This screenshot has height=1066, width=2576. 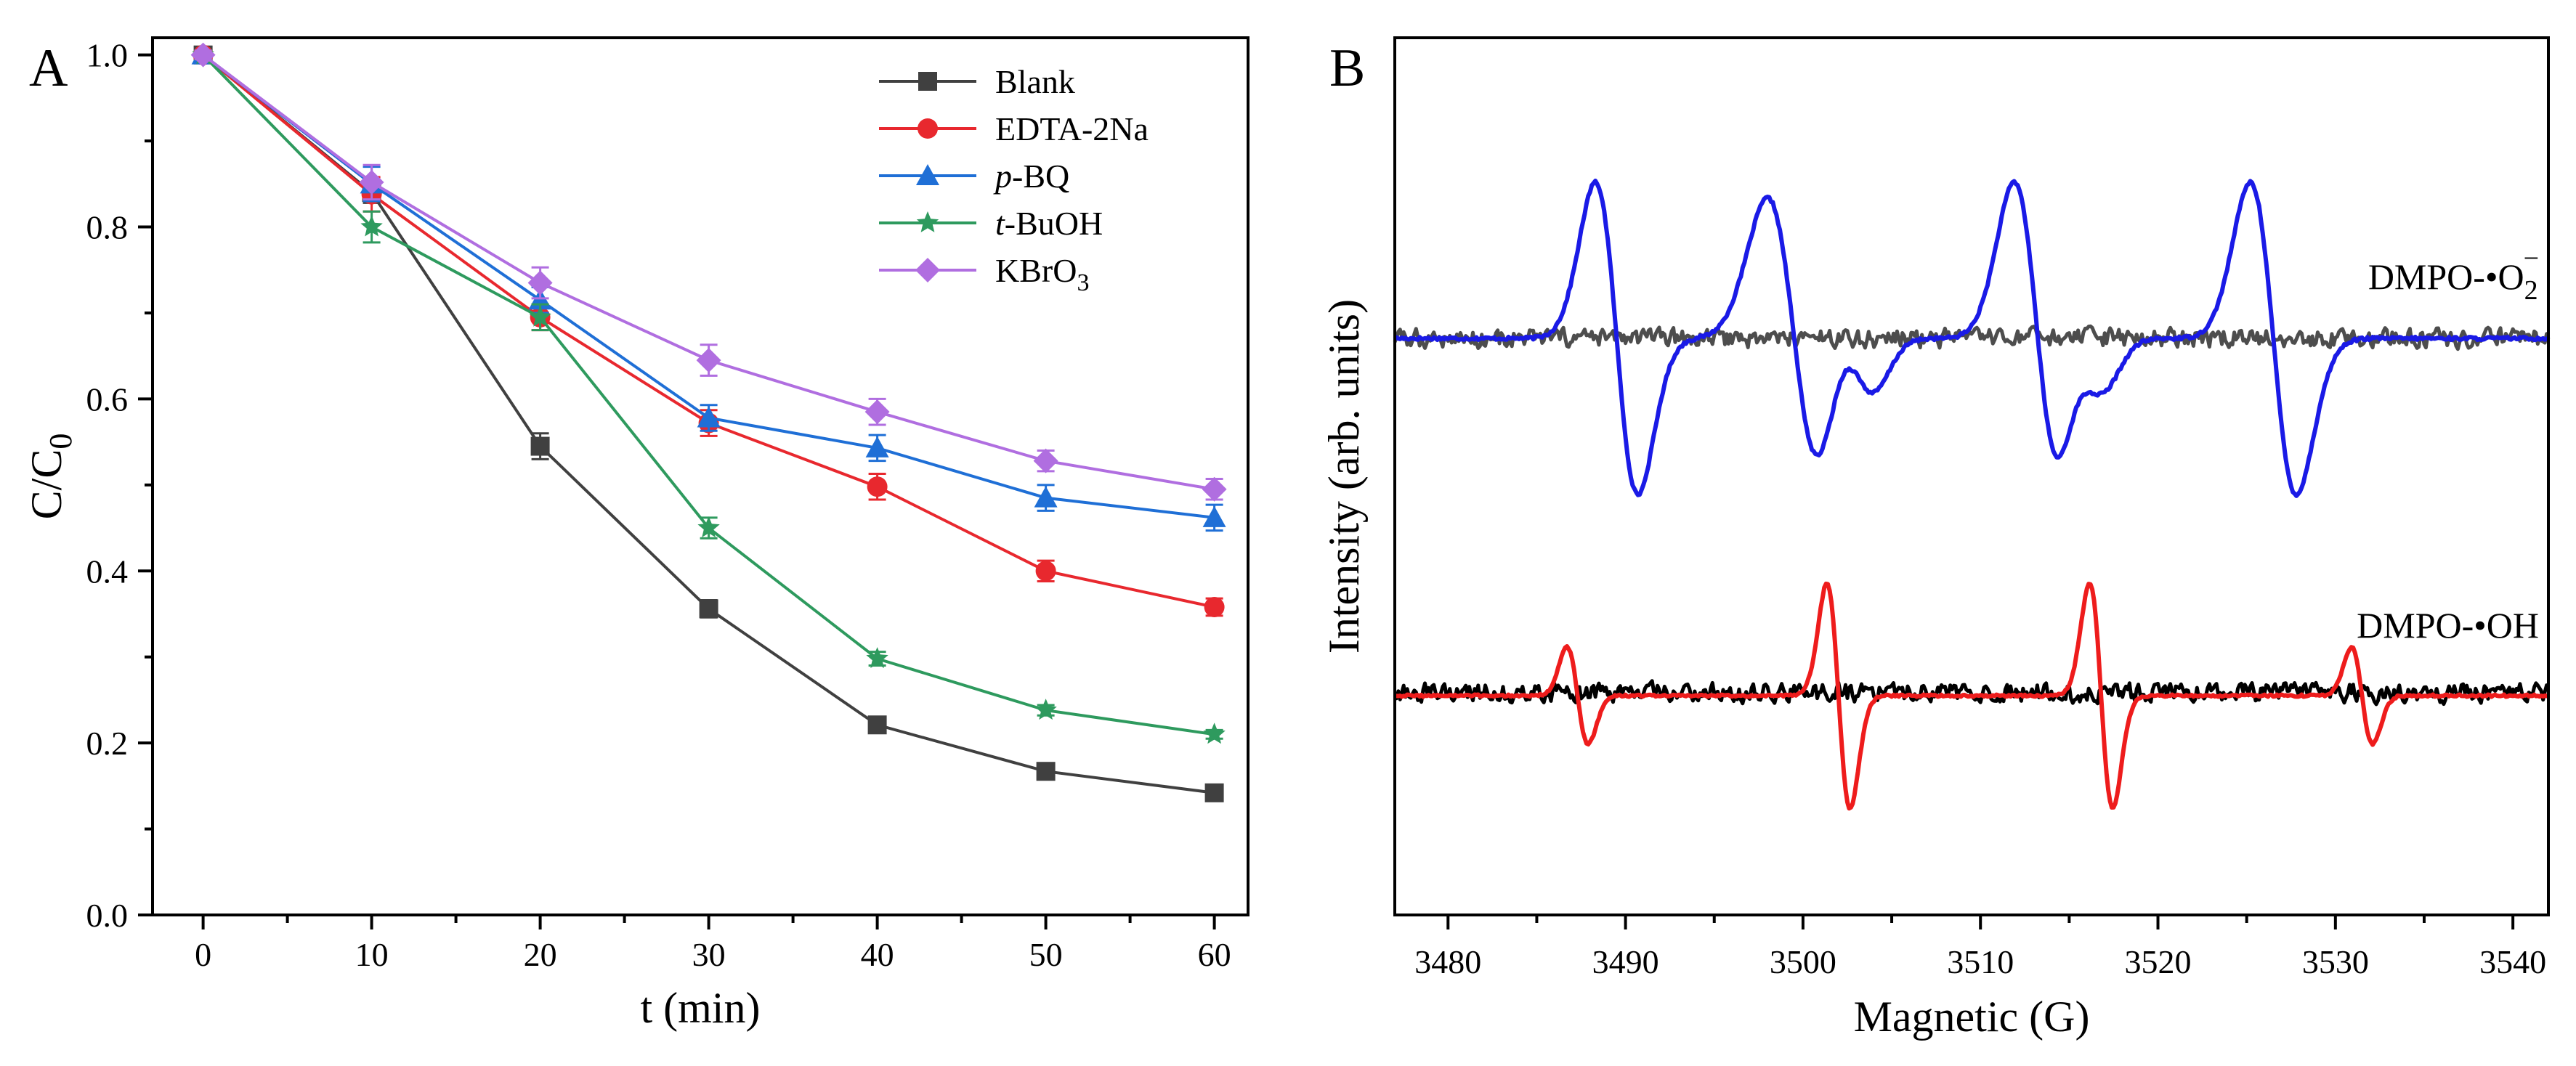 What do you see at coordinates (60, 441) in the screenshot?
I see `panel-a-y-axis-label-sub: 0` at bounding box center [60, 441].